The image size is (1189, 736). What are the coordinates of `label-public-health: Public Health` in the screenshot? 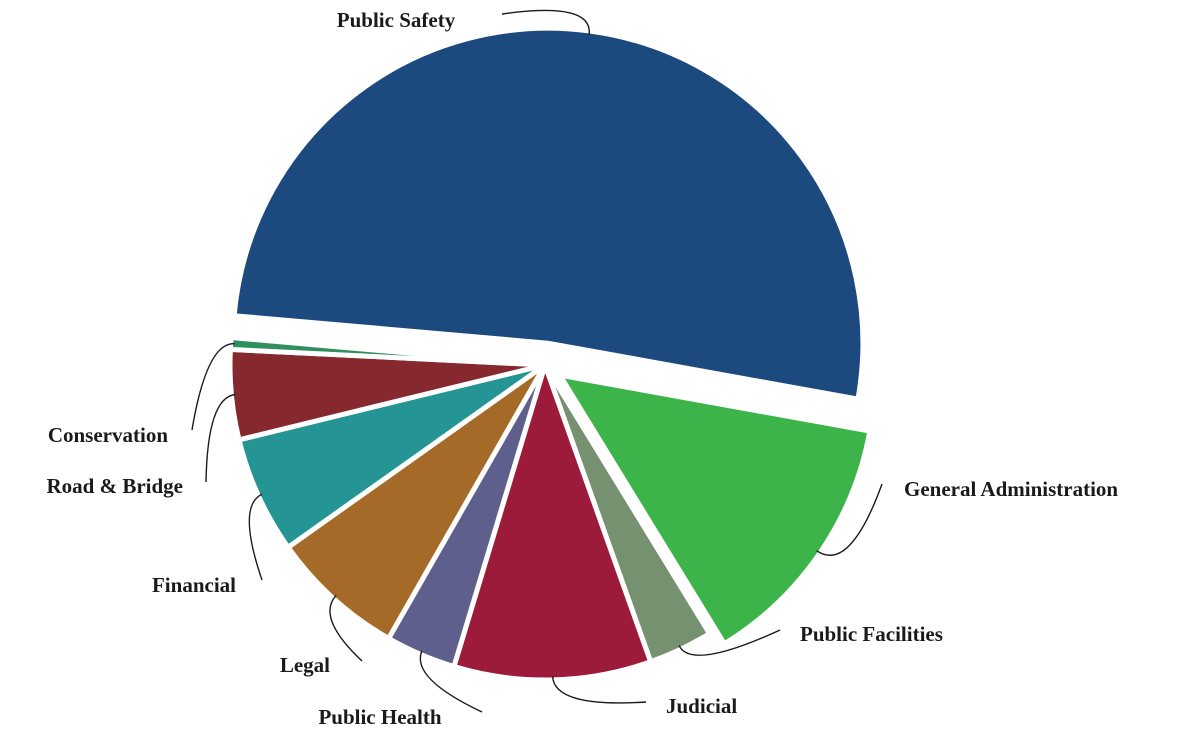 It's located at (379, 717).